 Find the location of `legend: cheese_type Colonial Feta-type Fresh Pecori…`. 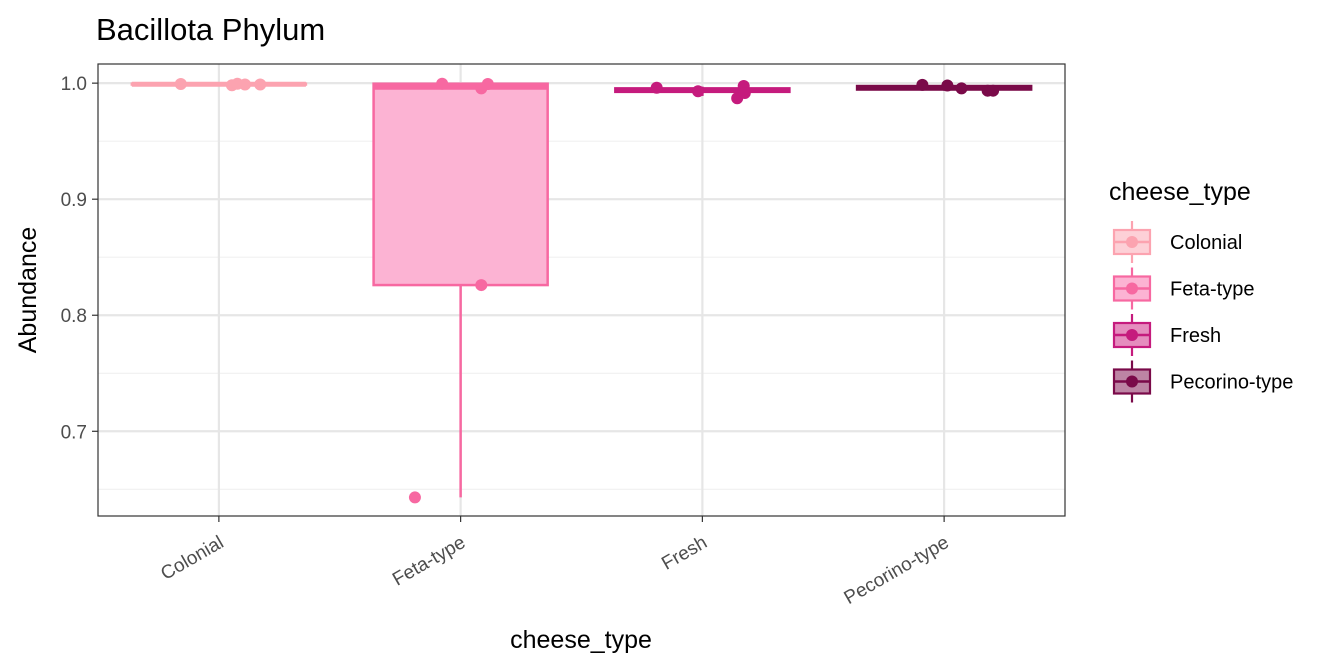

legend: cheese_type Colonial Feta-type Fresh Pecori… is located at coordinates (1201, 290).